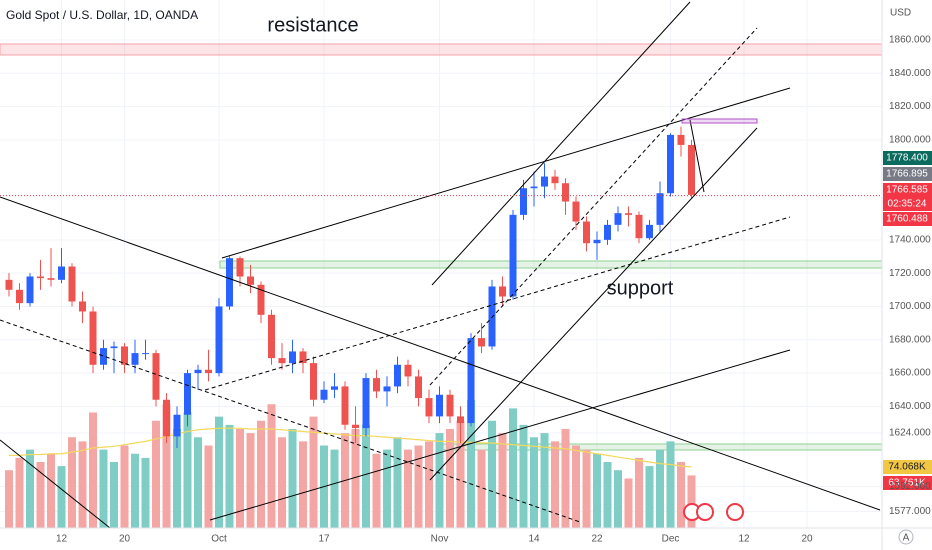  I want to click on auto-button, so click(906, 537).